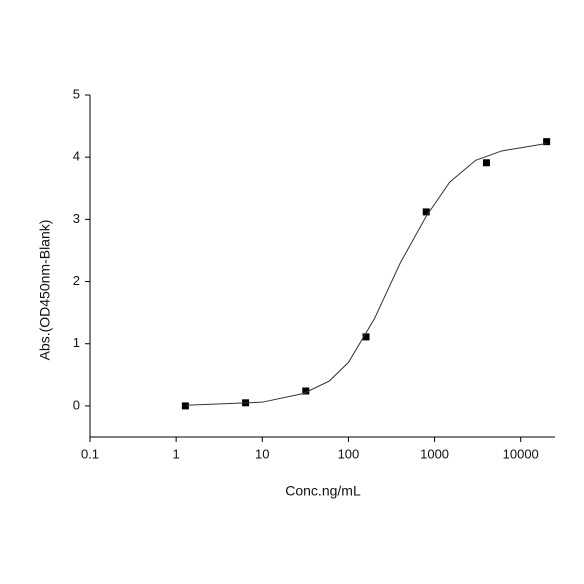  Describe the element at coordinates (45, 290) in the screenshot. I see `y-axis-label: Abs.(OD450nm-Blank)` at that location.